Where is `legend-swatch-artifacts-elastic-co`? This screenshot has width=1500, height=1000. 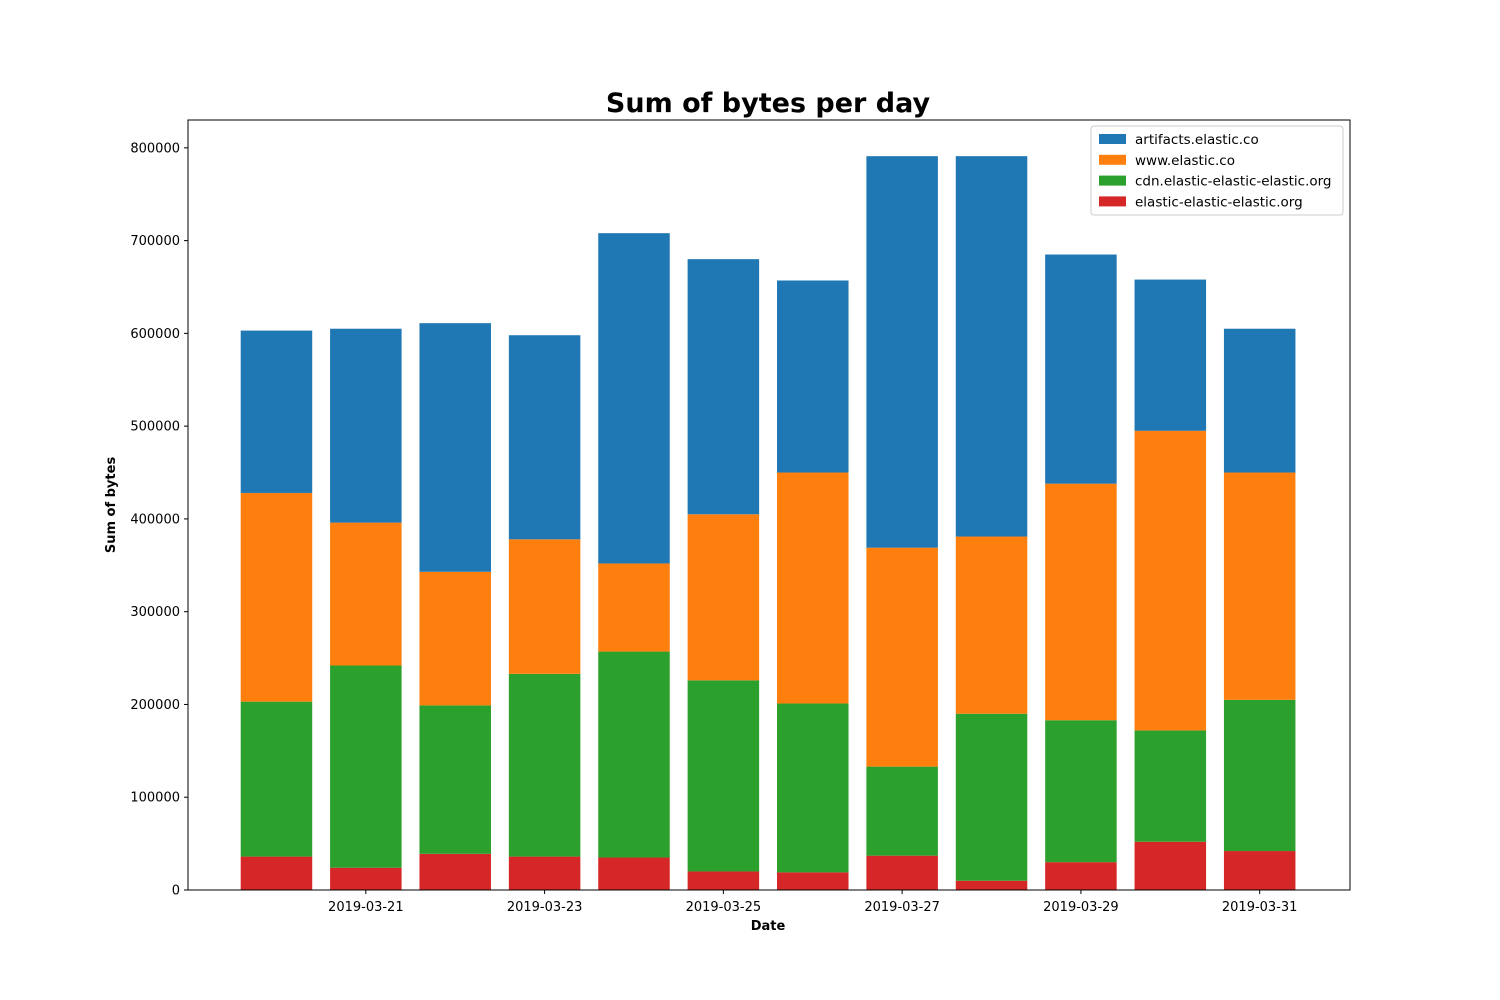
legend-swatch-artifacts-elastic-co is located at coordinates (1112, 139).